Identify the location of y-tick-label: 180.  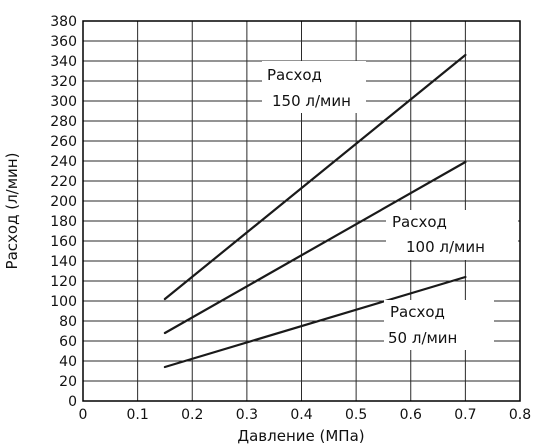
(63, 222).